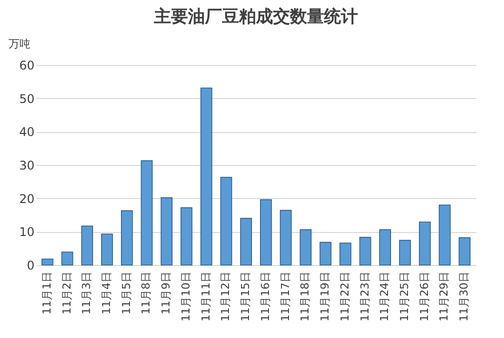 This screenshot has height=338, width=504. Describe the element at coordinates (265, 297) in the screenshot. I see `x-tick-label: 11月16日` at that location.